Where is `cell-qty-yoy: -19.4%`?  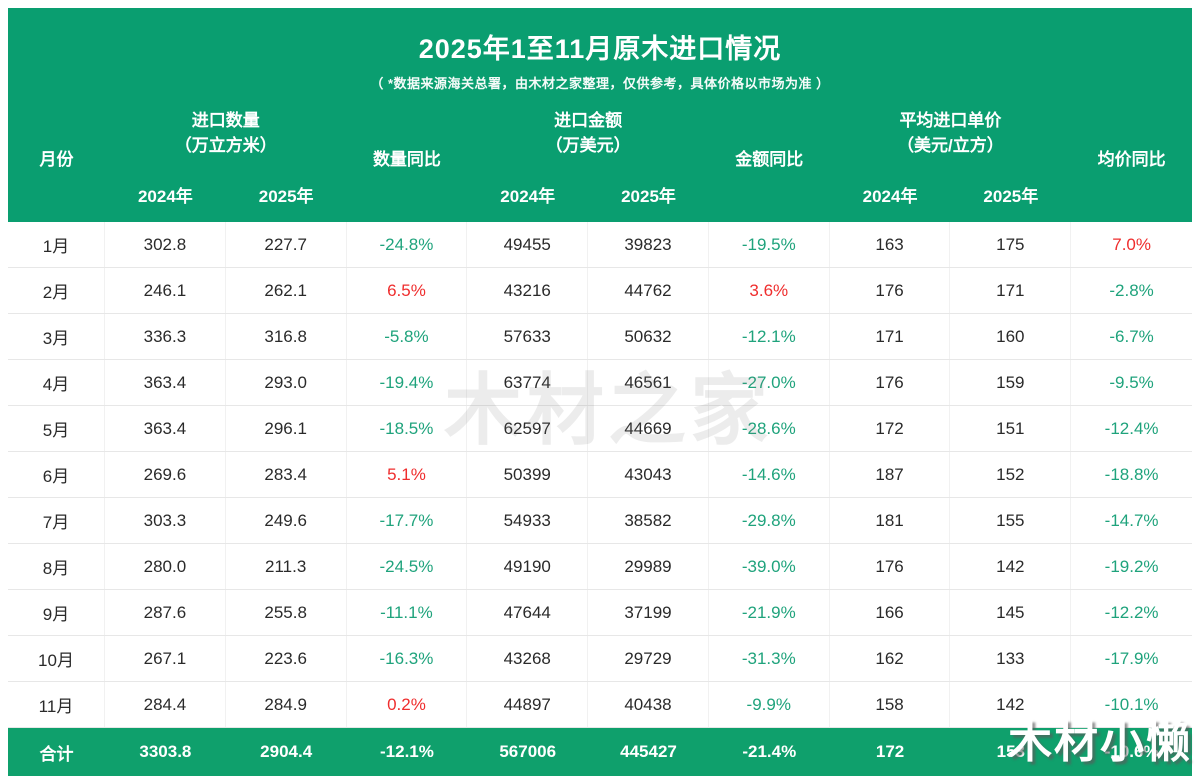
cell-qty-yoy: -19.4% is located at coordinates (407, 382).